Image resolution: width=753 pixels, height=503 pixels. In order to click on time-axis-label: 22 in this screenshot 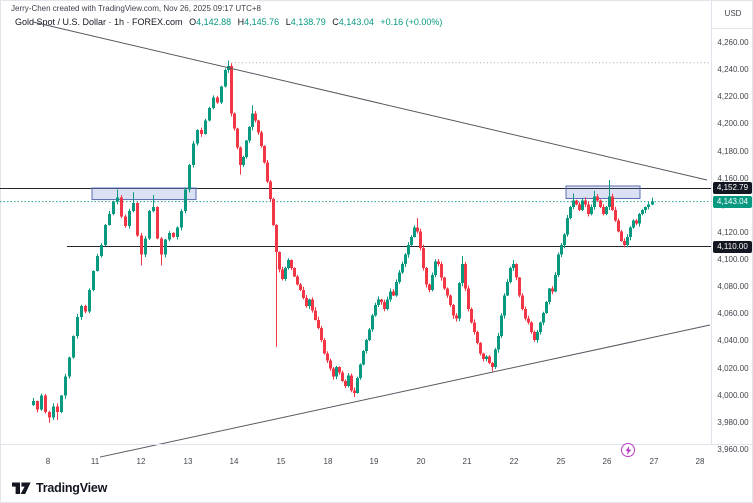, I will do `click(514, 461)`.